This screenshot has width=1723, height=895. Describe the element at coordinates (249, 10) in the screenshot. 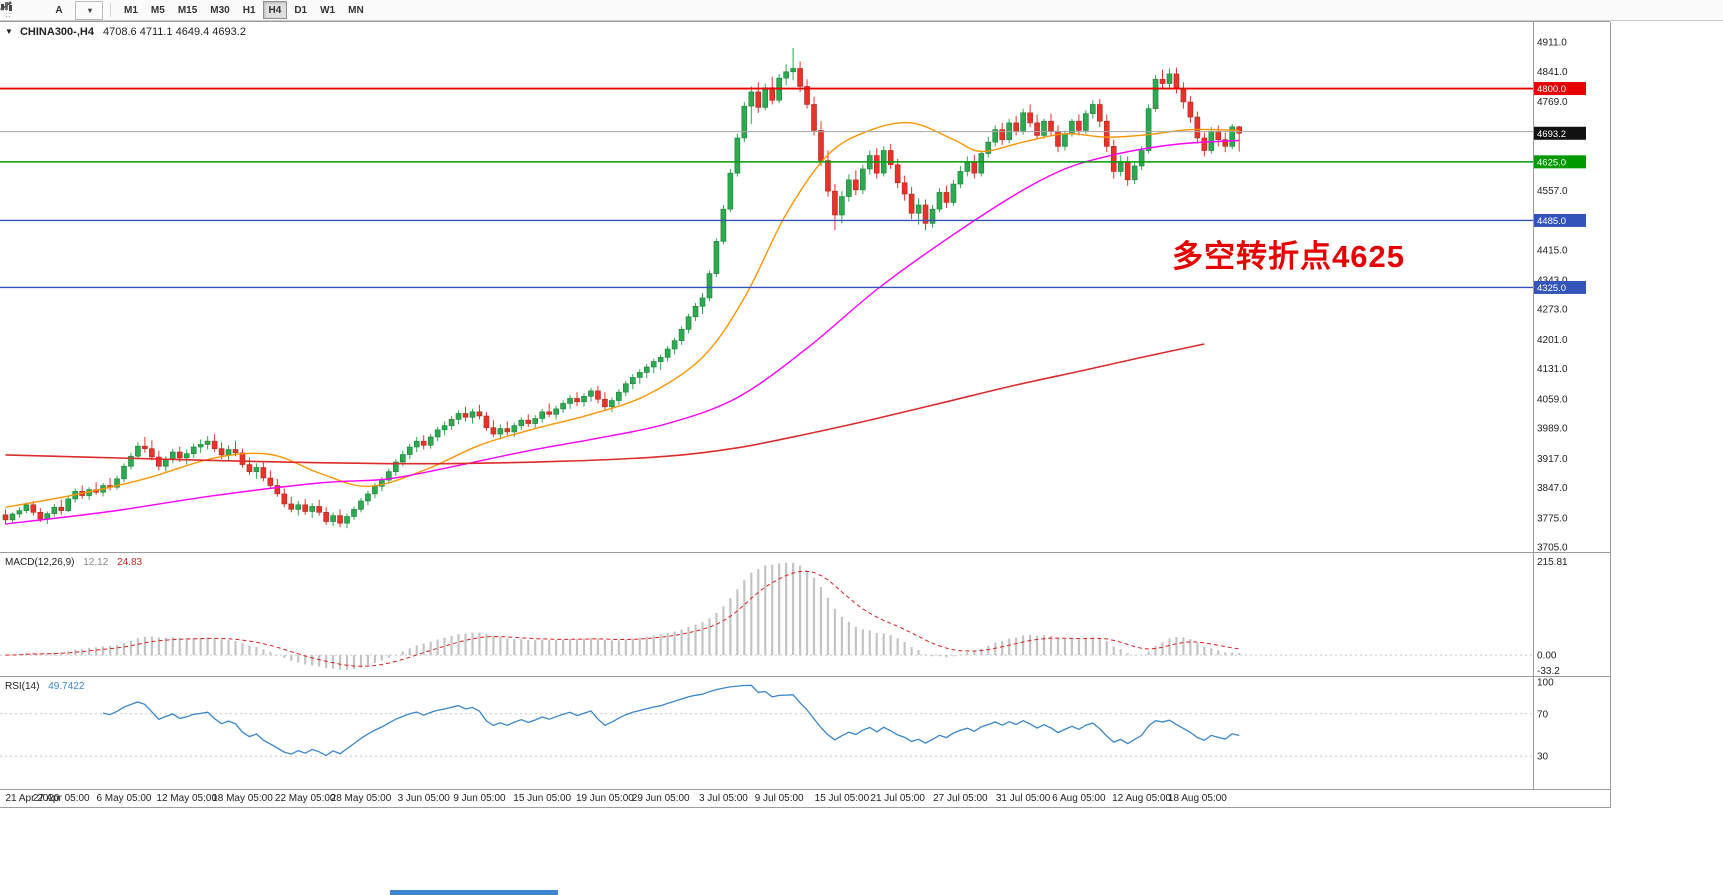

I see `tf-button-H1: H1` at that location.